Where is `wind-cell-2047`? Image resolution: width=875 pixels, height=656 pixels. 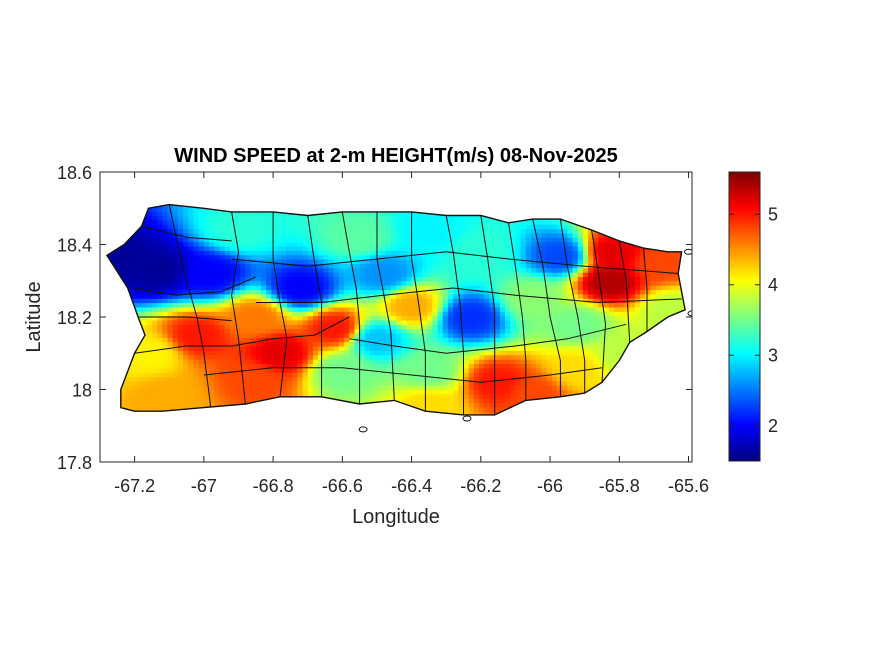
wind-cell-2047 is located at coordinates (295, 379).